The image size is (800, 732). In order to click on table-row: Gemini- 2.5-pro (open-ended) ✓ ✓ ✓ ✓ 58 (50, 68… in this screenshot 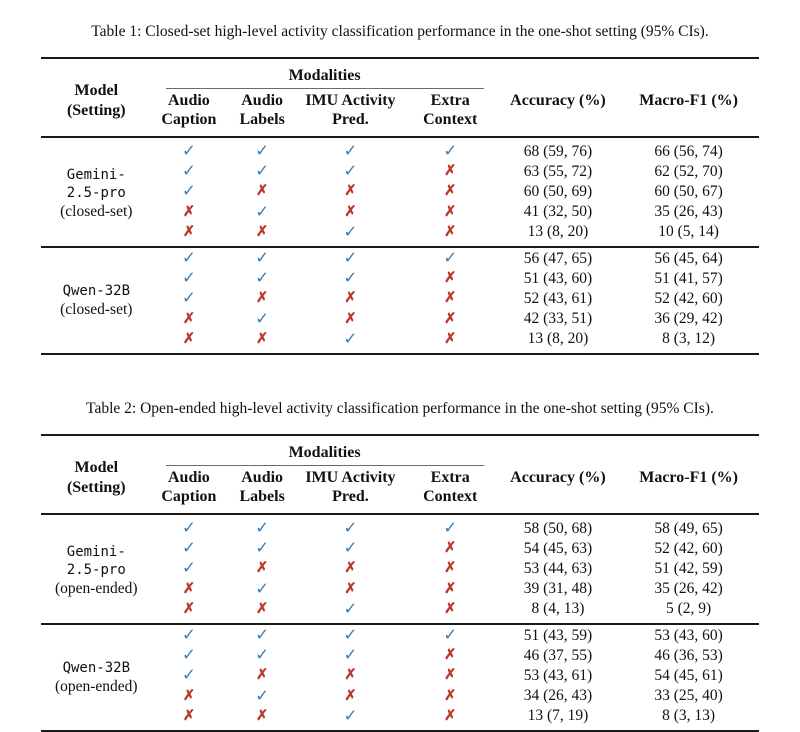, I will do `click(400, 555)`.